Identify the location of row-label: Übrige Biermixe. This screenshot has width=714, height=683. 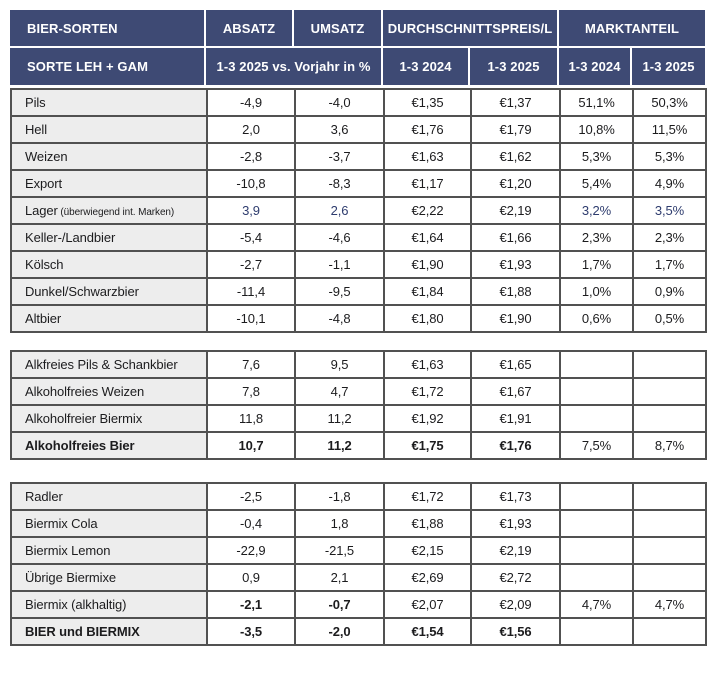
(109, 577).